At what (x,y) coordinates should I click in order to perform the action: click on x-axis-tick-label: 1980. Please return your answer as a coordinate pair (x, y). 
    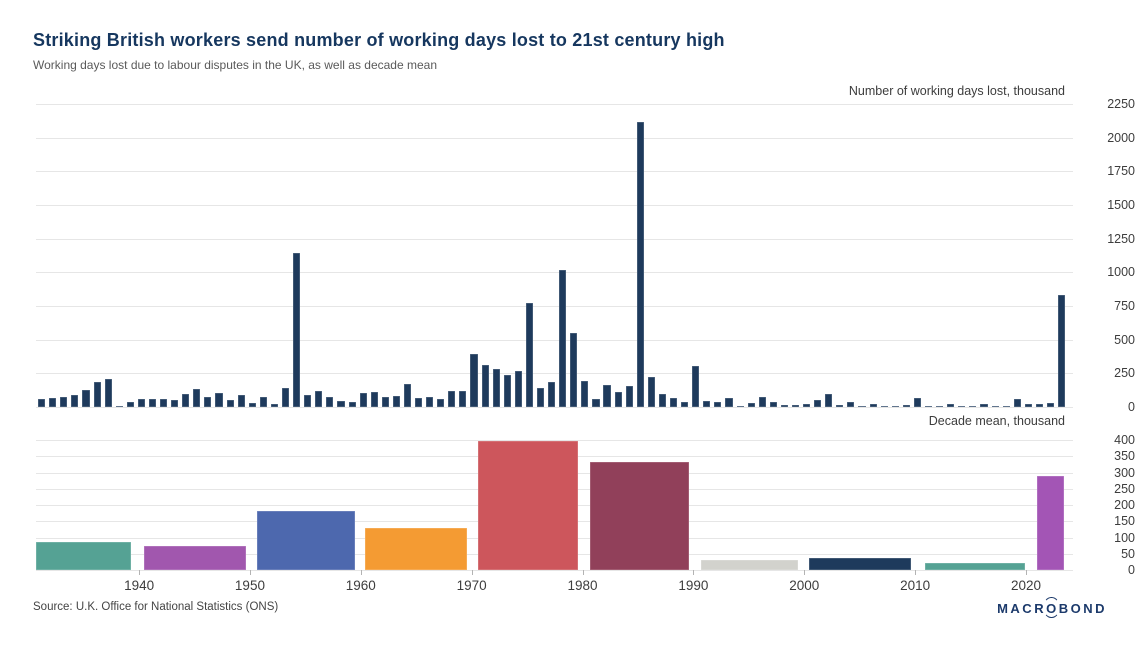
    Looking at the image, I should click on (582, 585).